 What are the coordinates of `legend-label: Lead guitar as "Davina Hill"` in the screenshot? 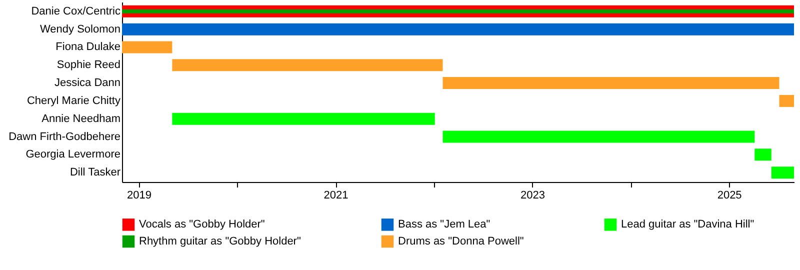 It's located at (687, 224).